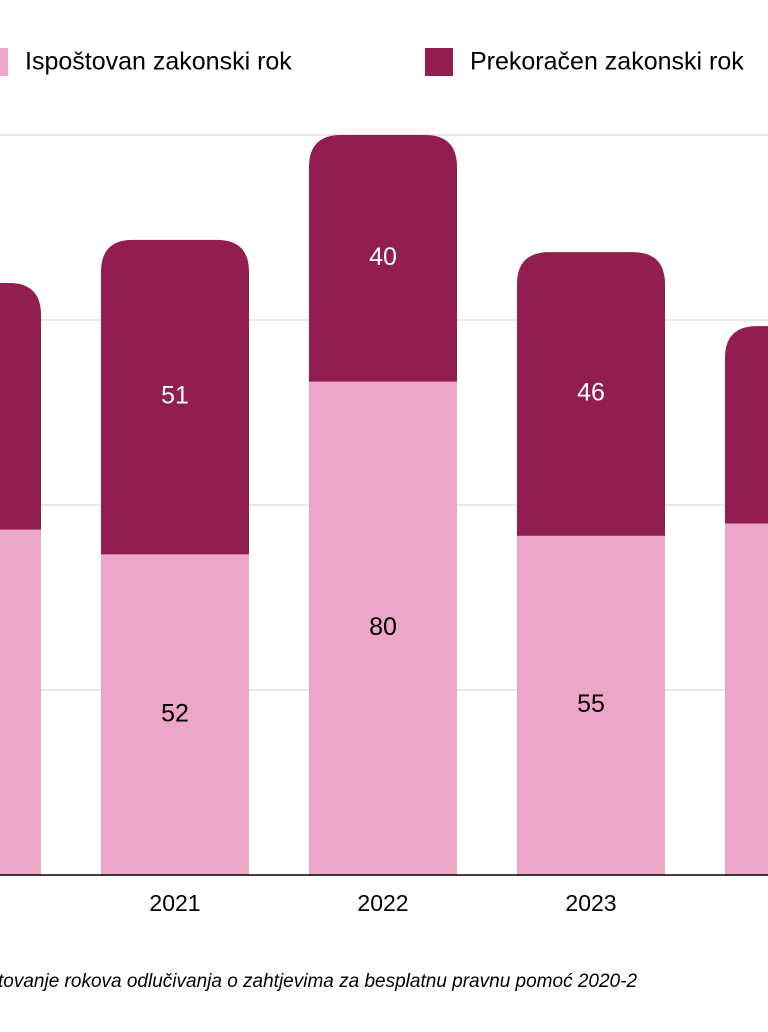 The image size is (768, 1032). I want to click on value-label: 55, so click(591, 704).